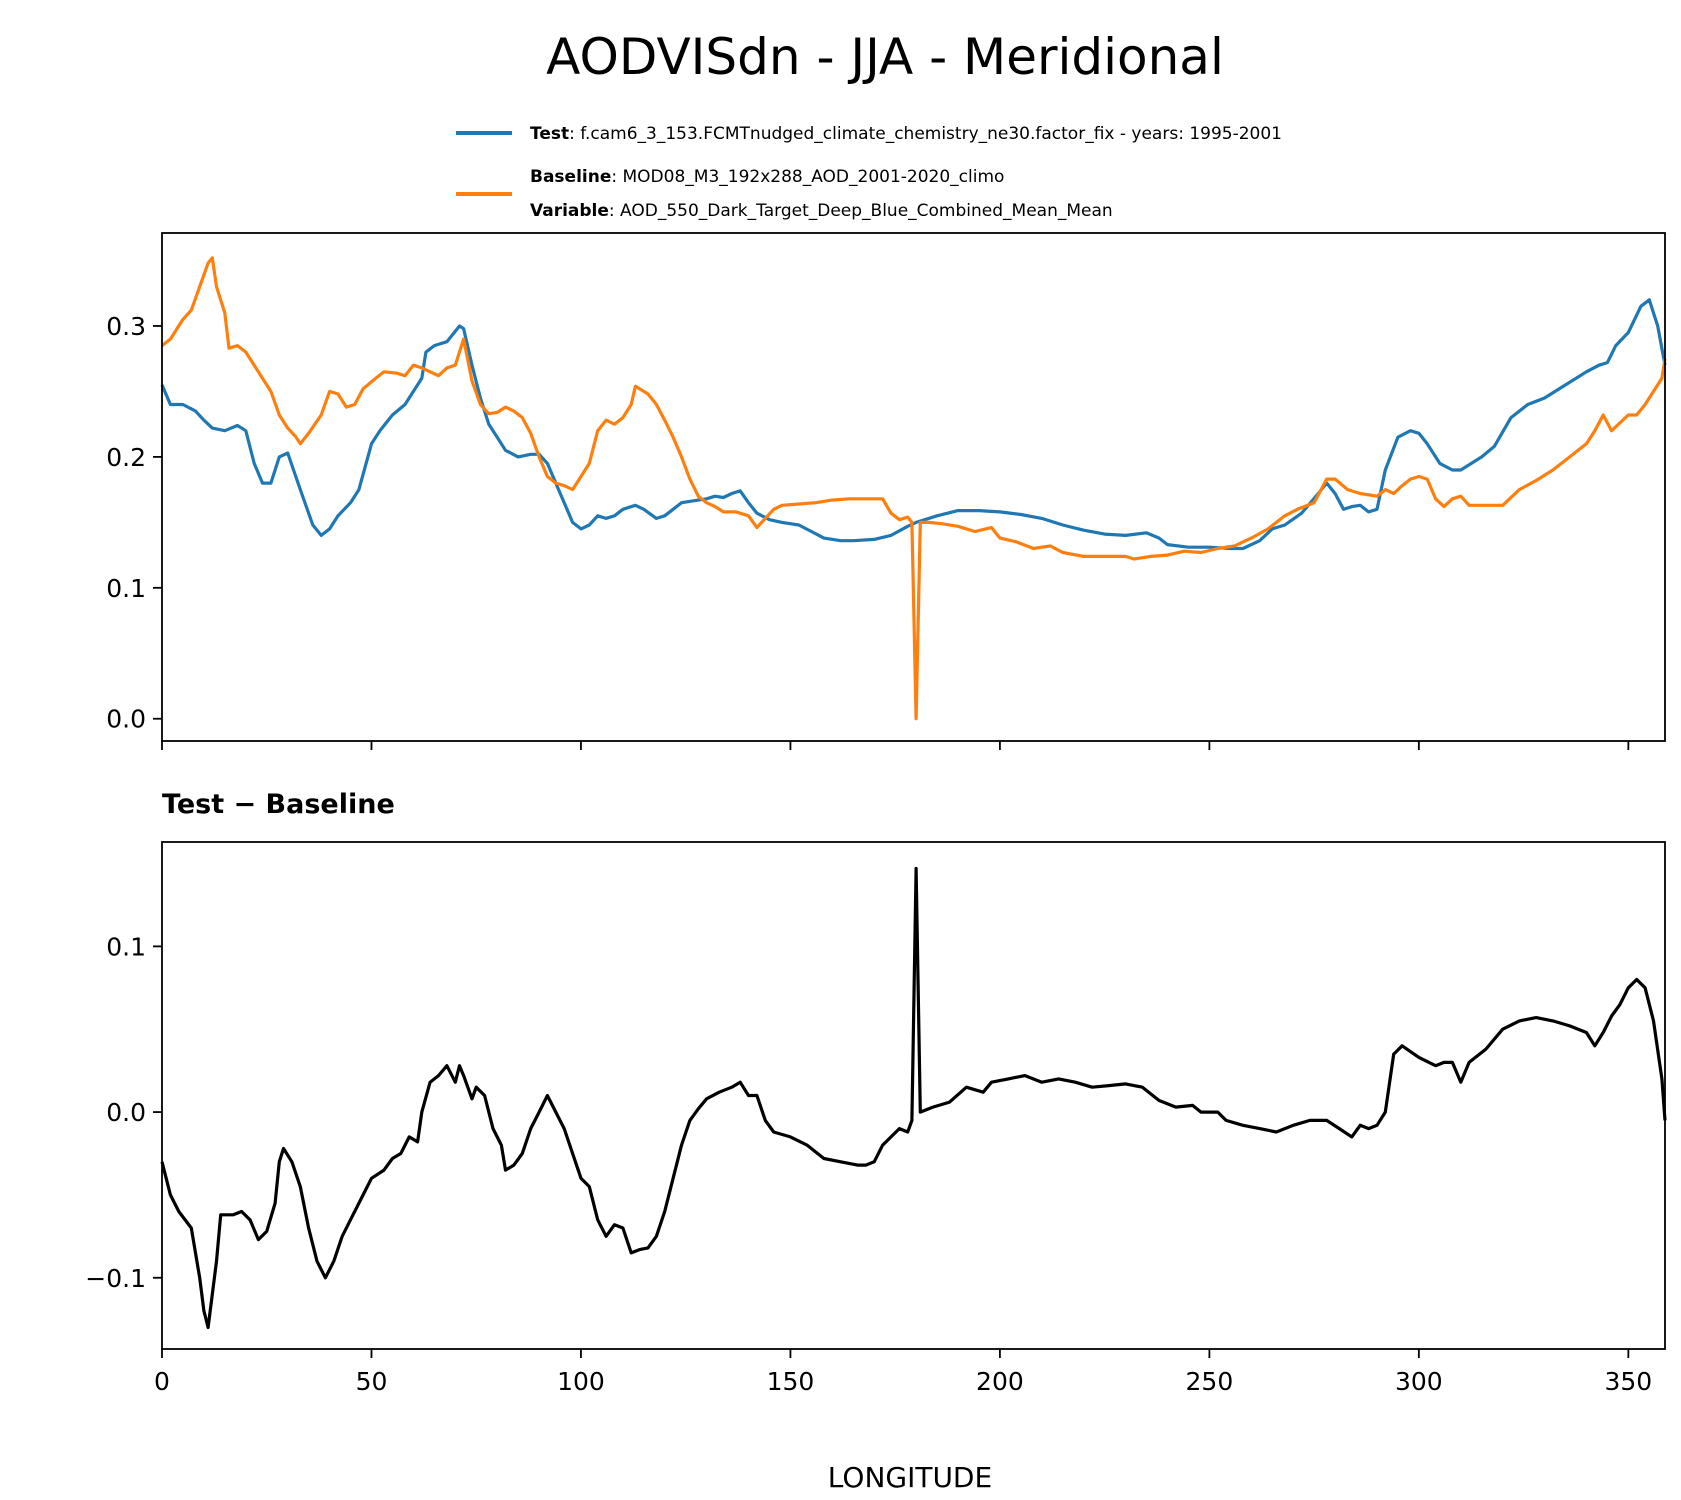 This screenshot has width=1681, height=1500. What do you see at coordinates (162, 1381) in the screenshot?
I see `x-tick-label: 0` at bounding box center [162, 1381].